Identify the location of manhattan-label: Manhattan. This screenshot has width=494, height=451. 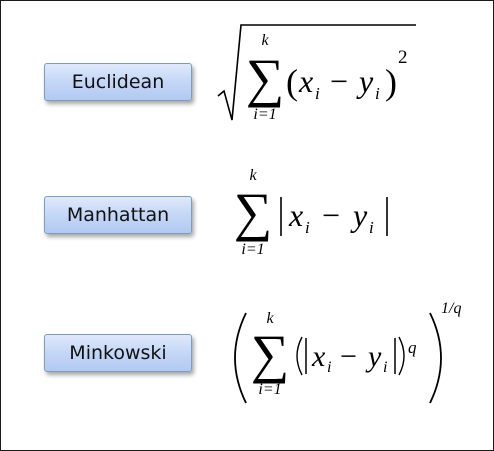
(118, 215).